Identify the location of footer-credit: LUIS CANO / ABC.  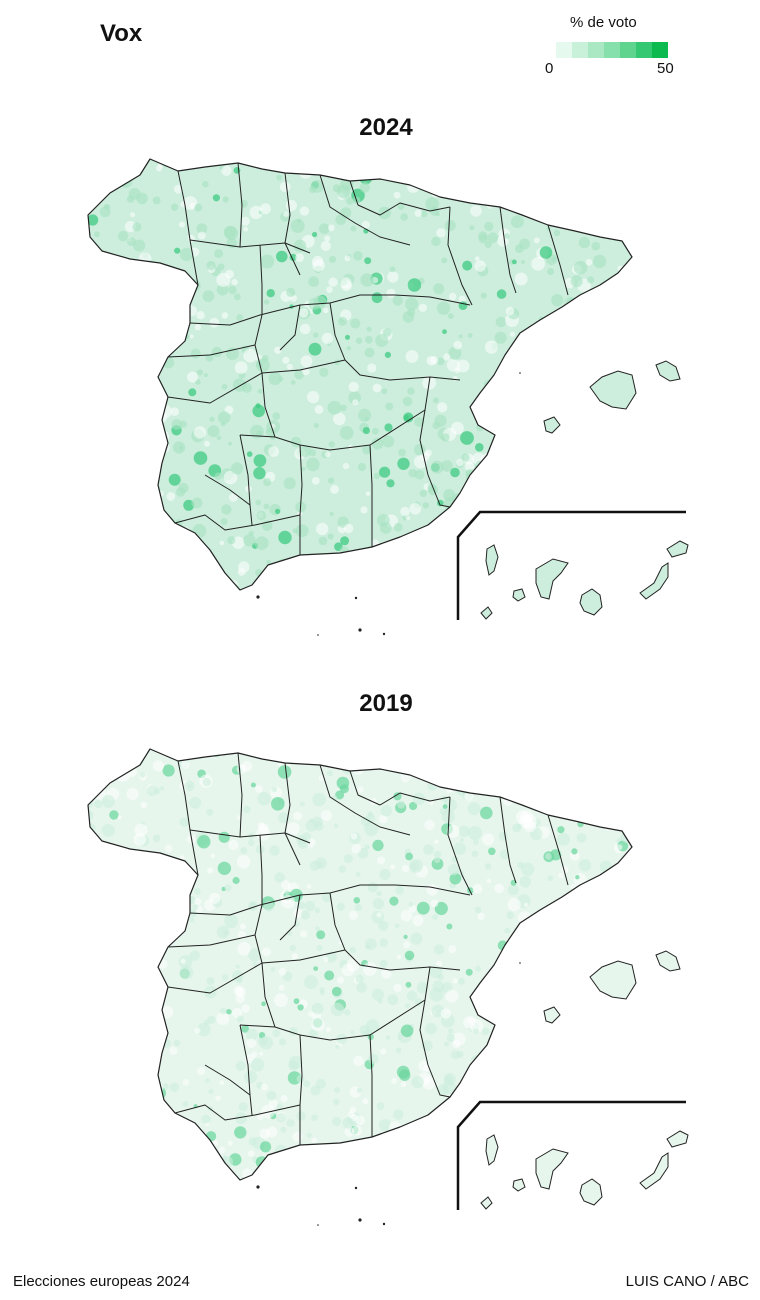
(687, 1281).